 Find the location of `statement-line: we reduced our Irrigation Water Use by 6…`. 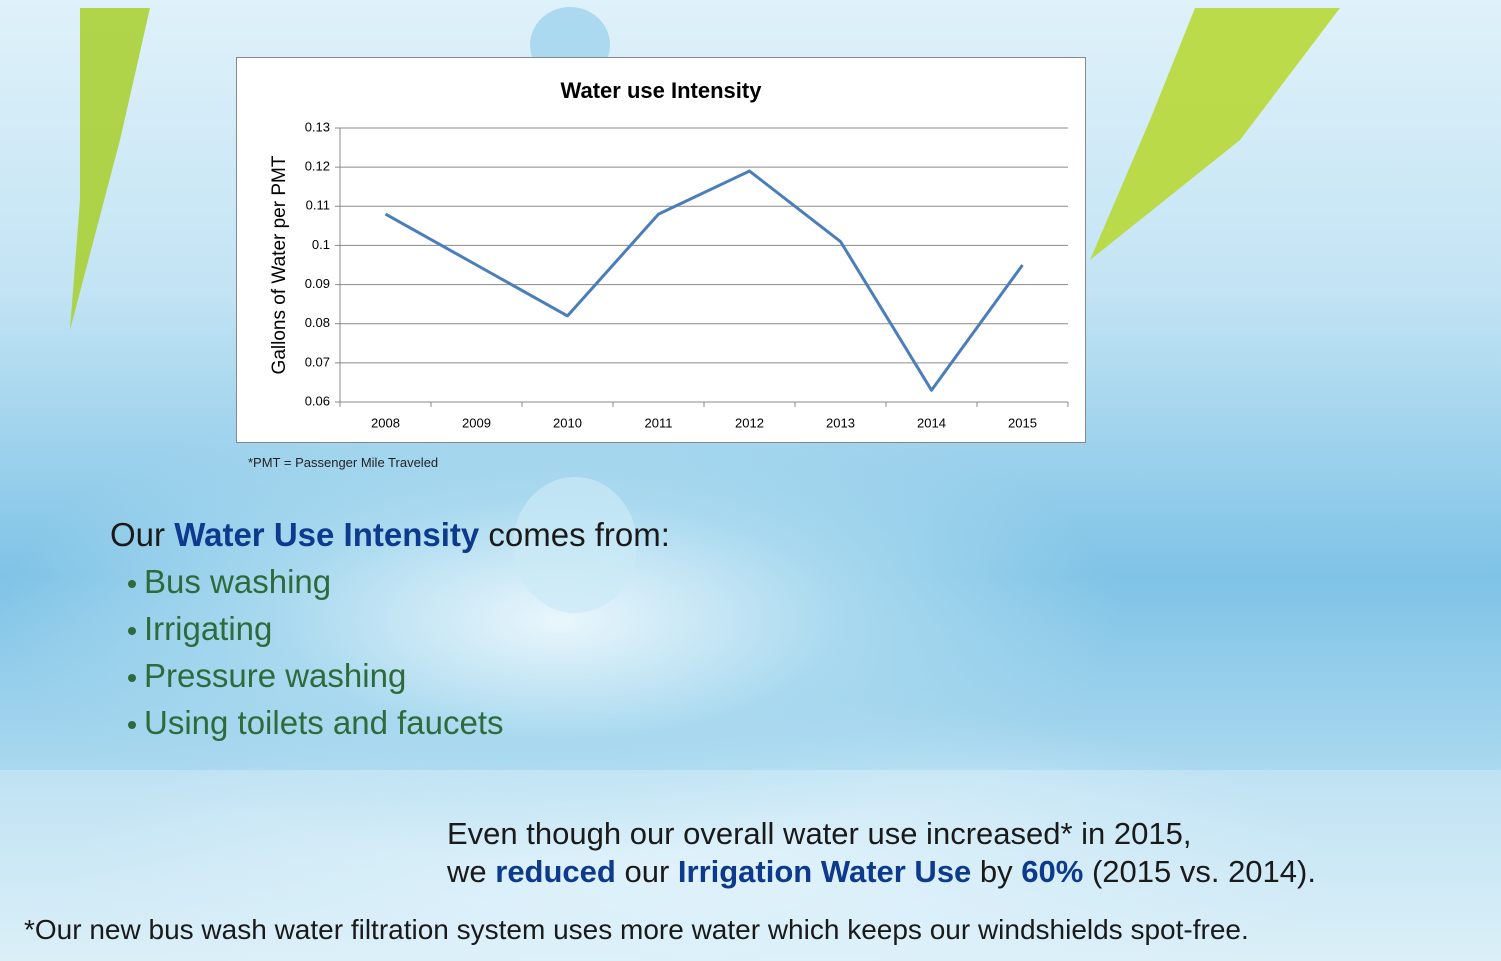

statement-line: we reduced our Irrigation Water Use by 6… is located at coordinates (881, 872).